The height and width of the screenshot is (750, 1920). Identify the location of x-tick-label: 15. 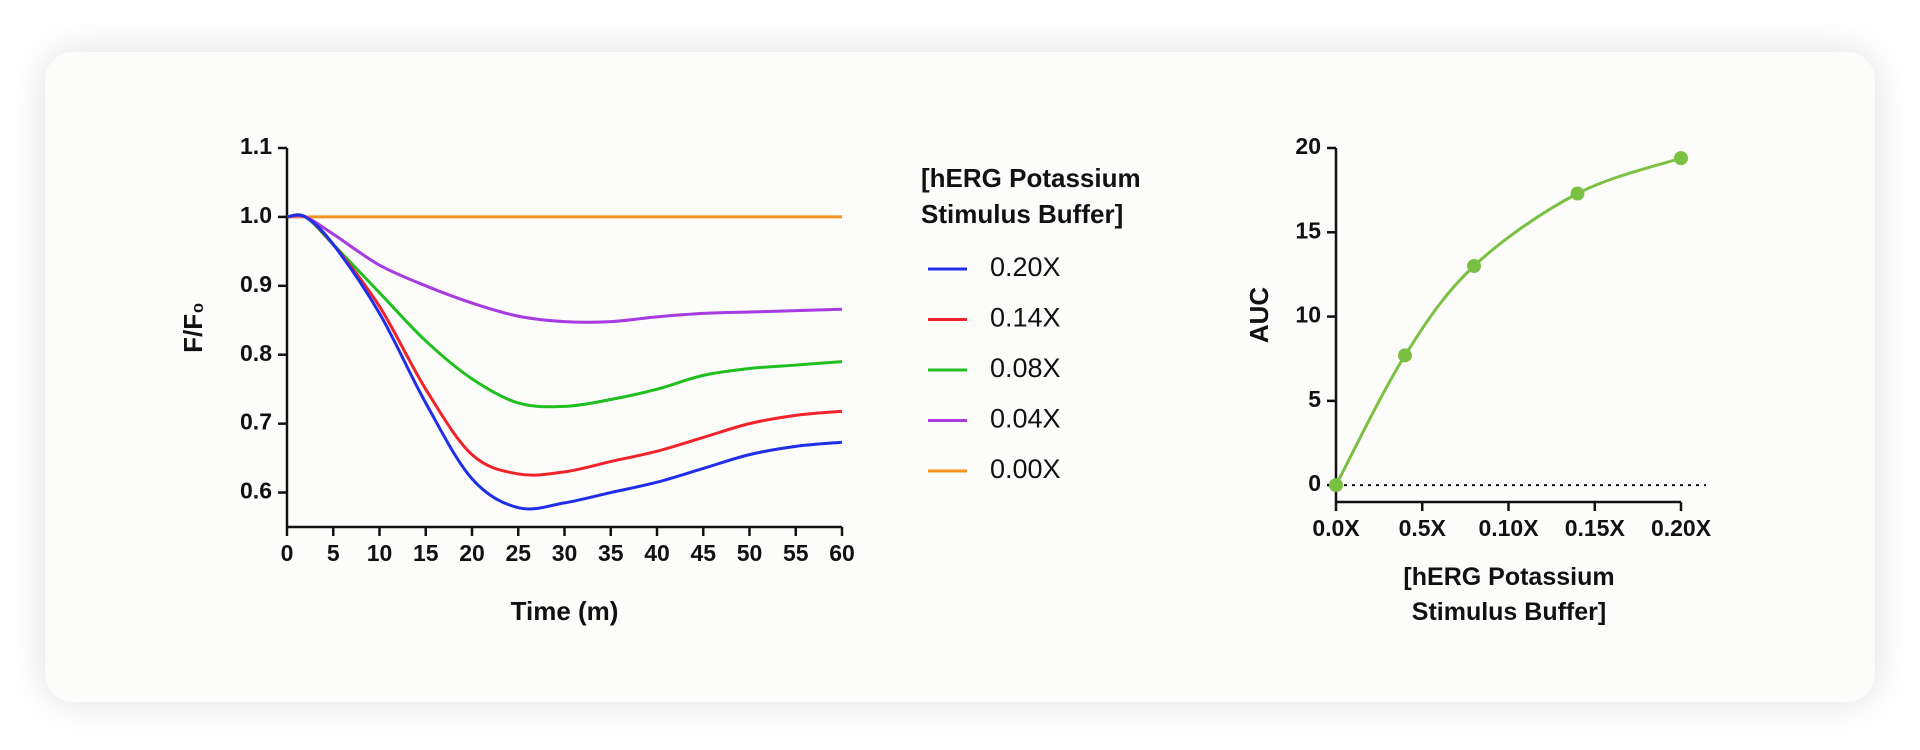
(426, 553).